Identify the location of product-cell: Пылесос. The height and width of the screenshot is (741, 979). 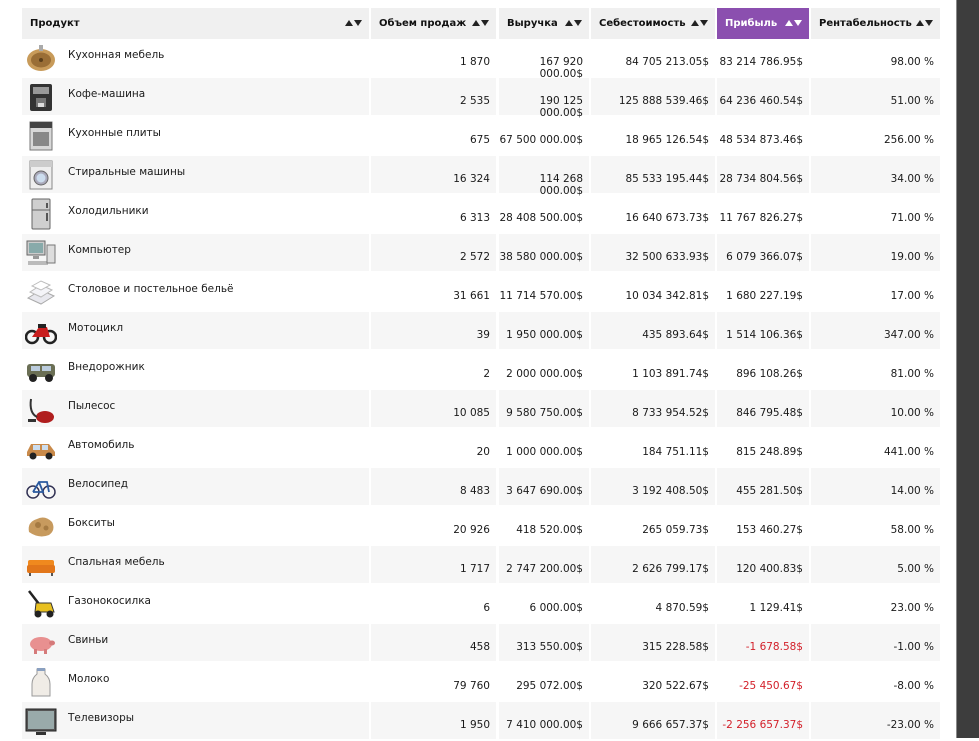
(195, 408).